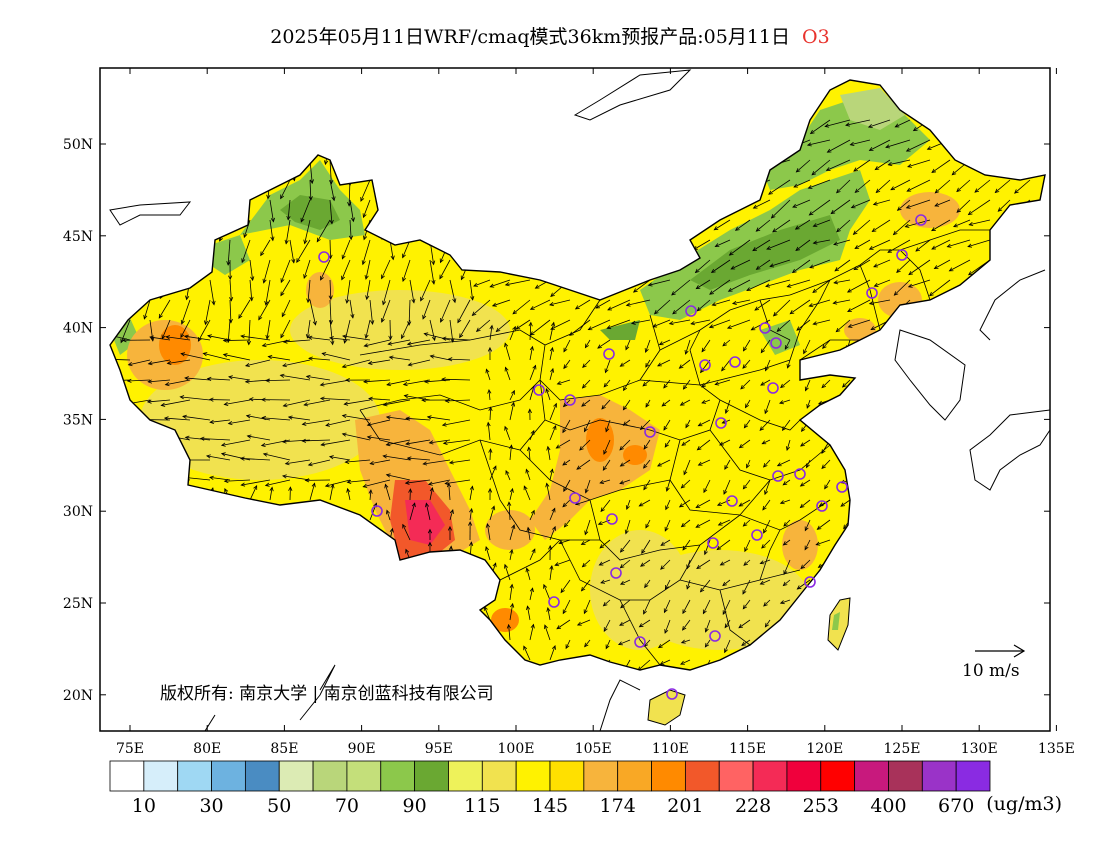  Describe the element at coordinates (670, 749) in the screenshot. I see `lon-label: 110E` at that location.